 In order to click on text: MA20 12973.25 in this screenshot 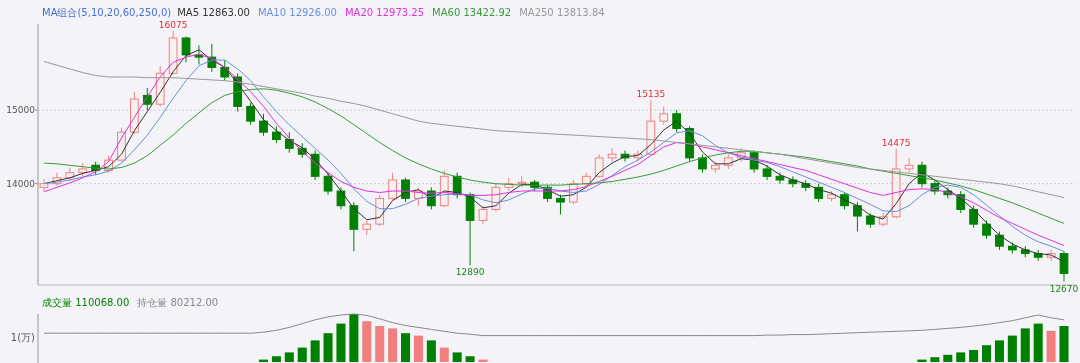, I will do `click(384, 12)`.